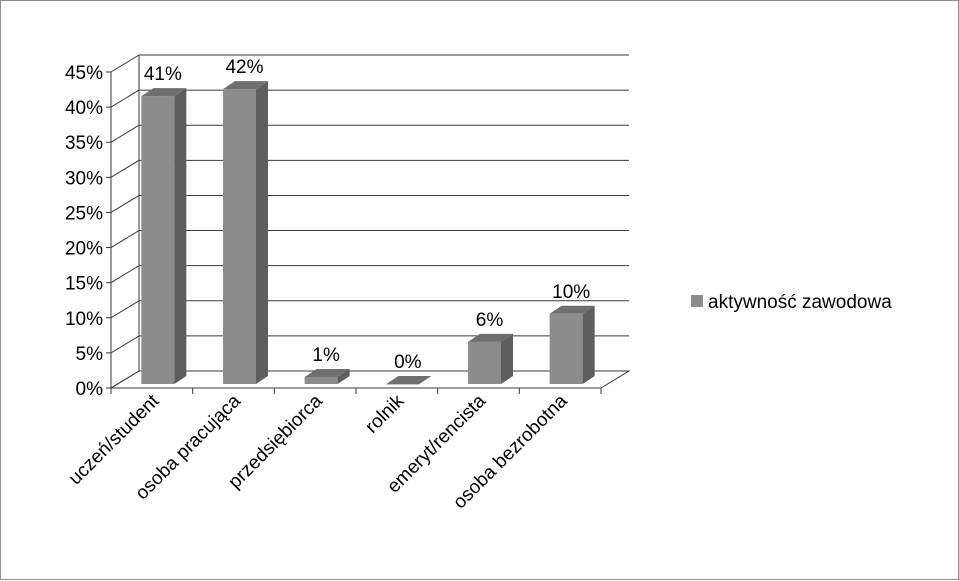 The height and width of the screenshot is (581, 959). Describe the element at coordinates (697, 301) in the screenshot. I see `legend-swatch` at that location.